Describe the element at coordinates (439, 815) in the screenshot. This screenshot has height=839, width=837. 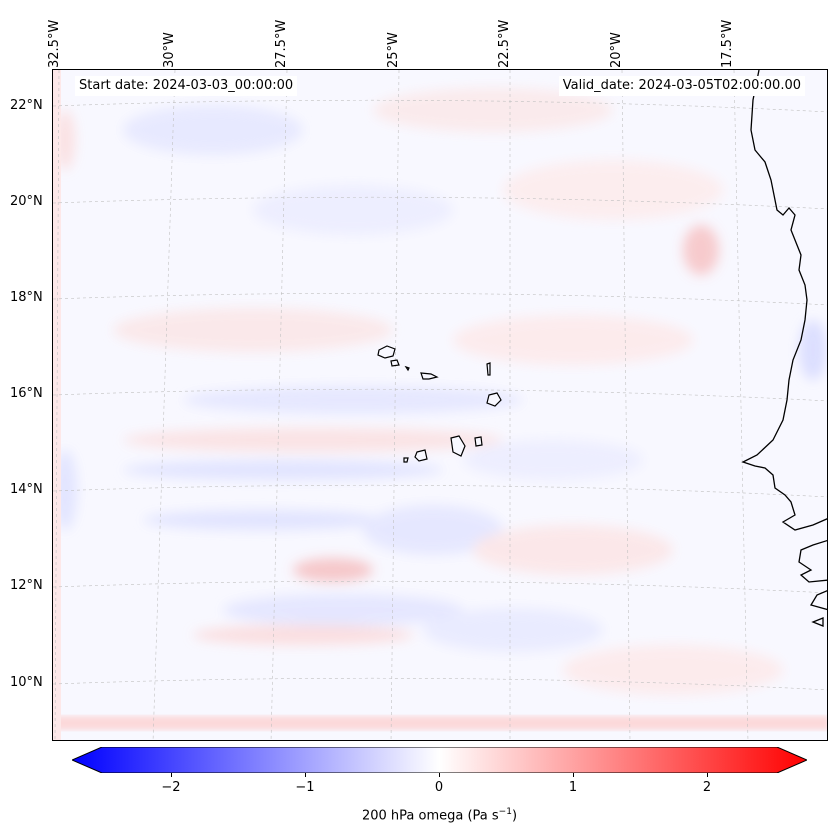
I see `colorbar-label: 200 hPa omega (Pa s−1)` at that location.